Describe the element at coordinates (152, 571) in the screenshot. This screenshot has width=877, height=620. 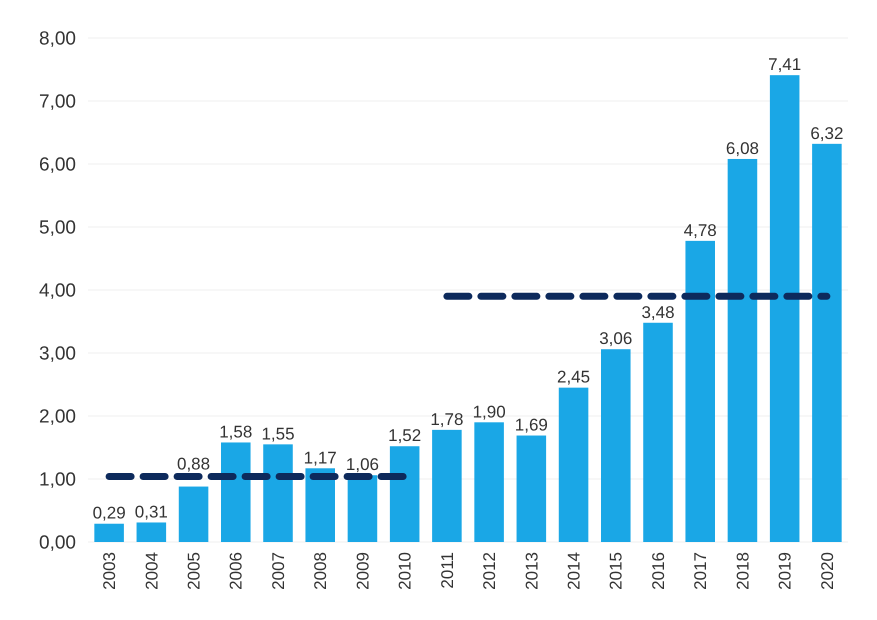
I see `x-tick-label: 2004` at that location.